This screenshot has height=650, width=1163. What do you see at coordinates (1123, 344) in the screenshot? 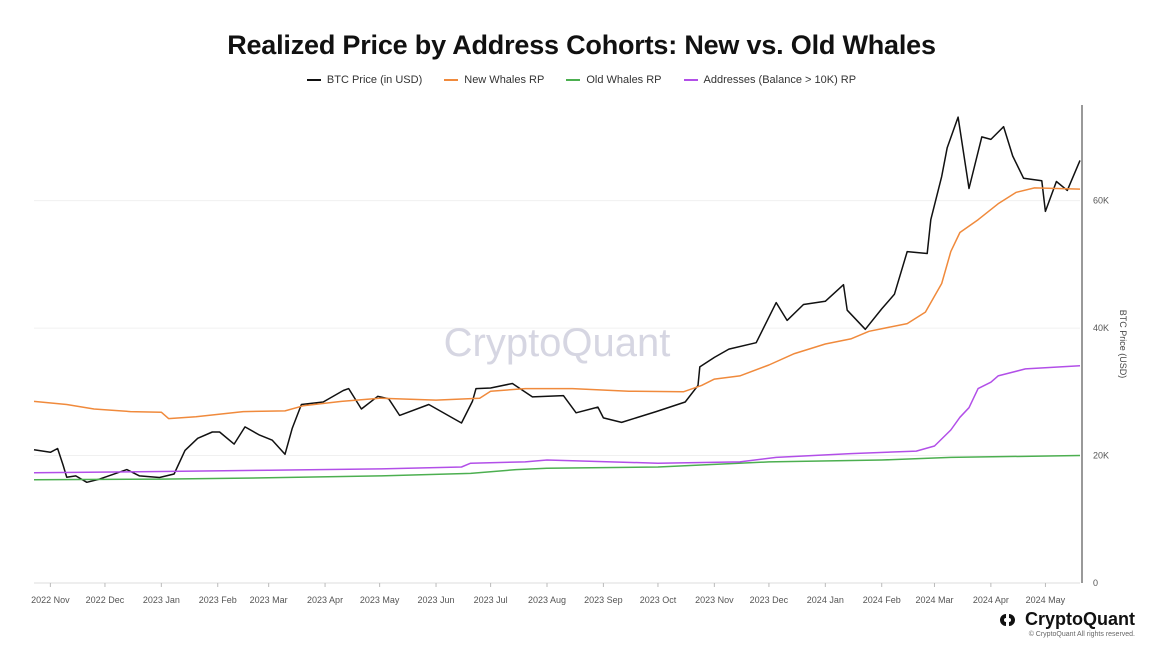
I see `y-axis-title: BTC Price (USD)` at bounding box center [1123, 344].